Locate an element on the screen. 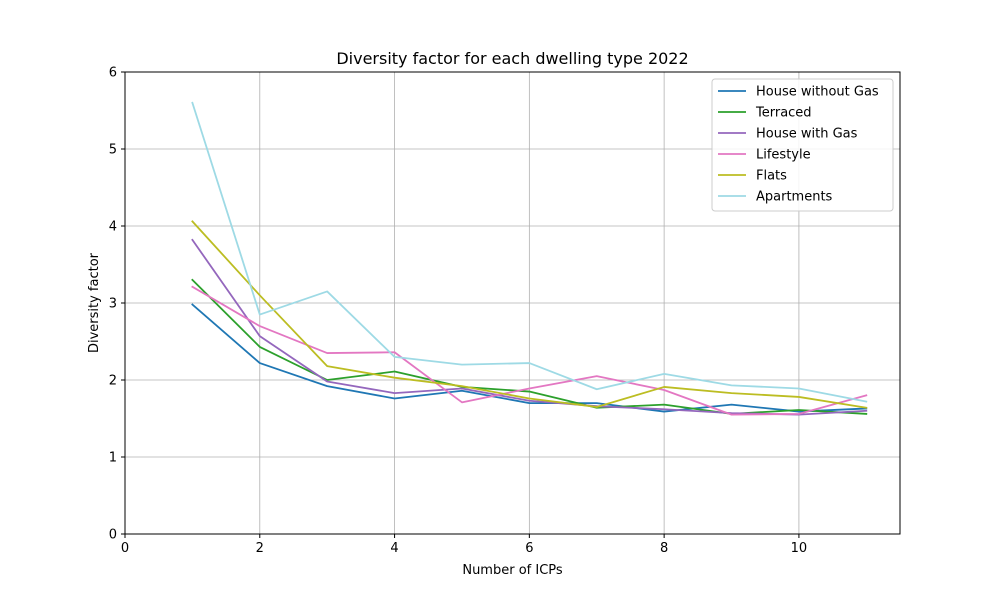  y-tick-label: 3 is located at coordinates (113, 304).